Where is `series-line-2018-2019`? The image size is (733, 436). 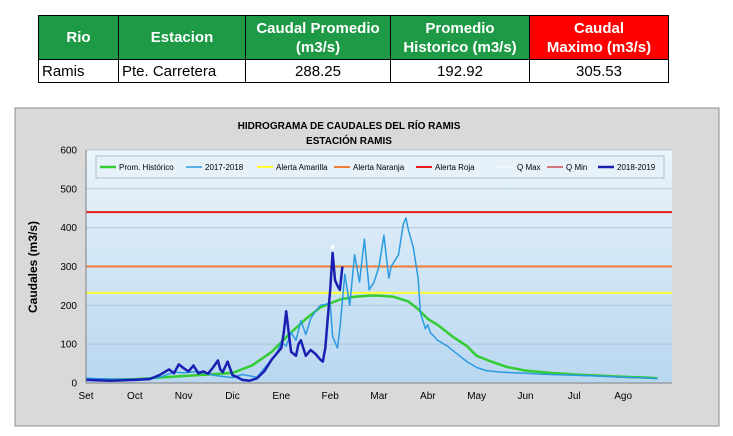
series-line-2018-2019 is located at coordinates (214, 316).